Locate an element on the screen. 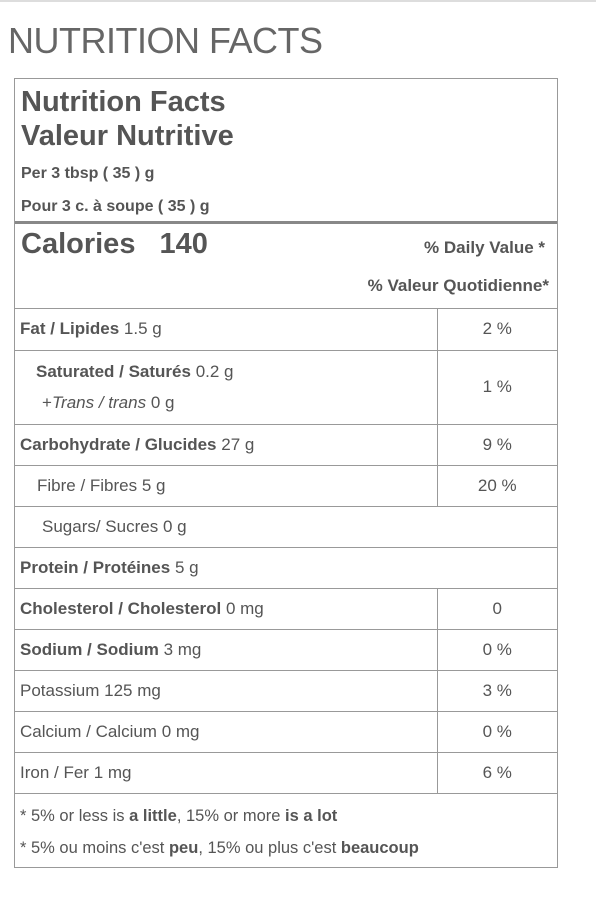 The image size is (596, 904). table-cell: Sugars/ Sucres 0 g is located at coordinates (286, 527).